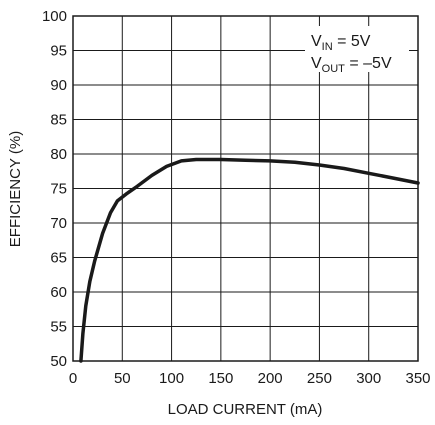 The image size is (435, 425). I want to click on y-tick-label: 65, so click(58, 258).